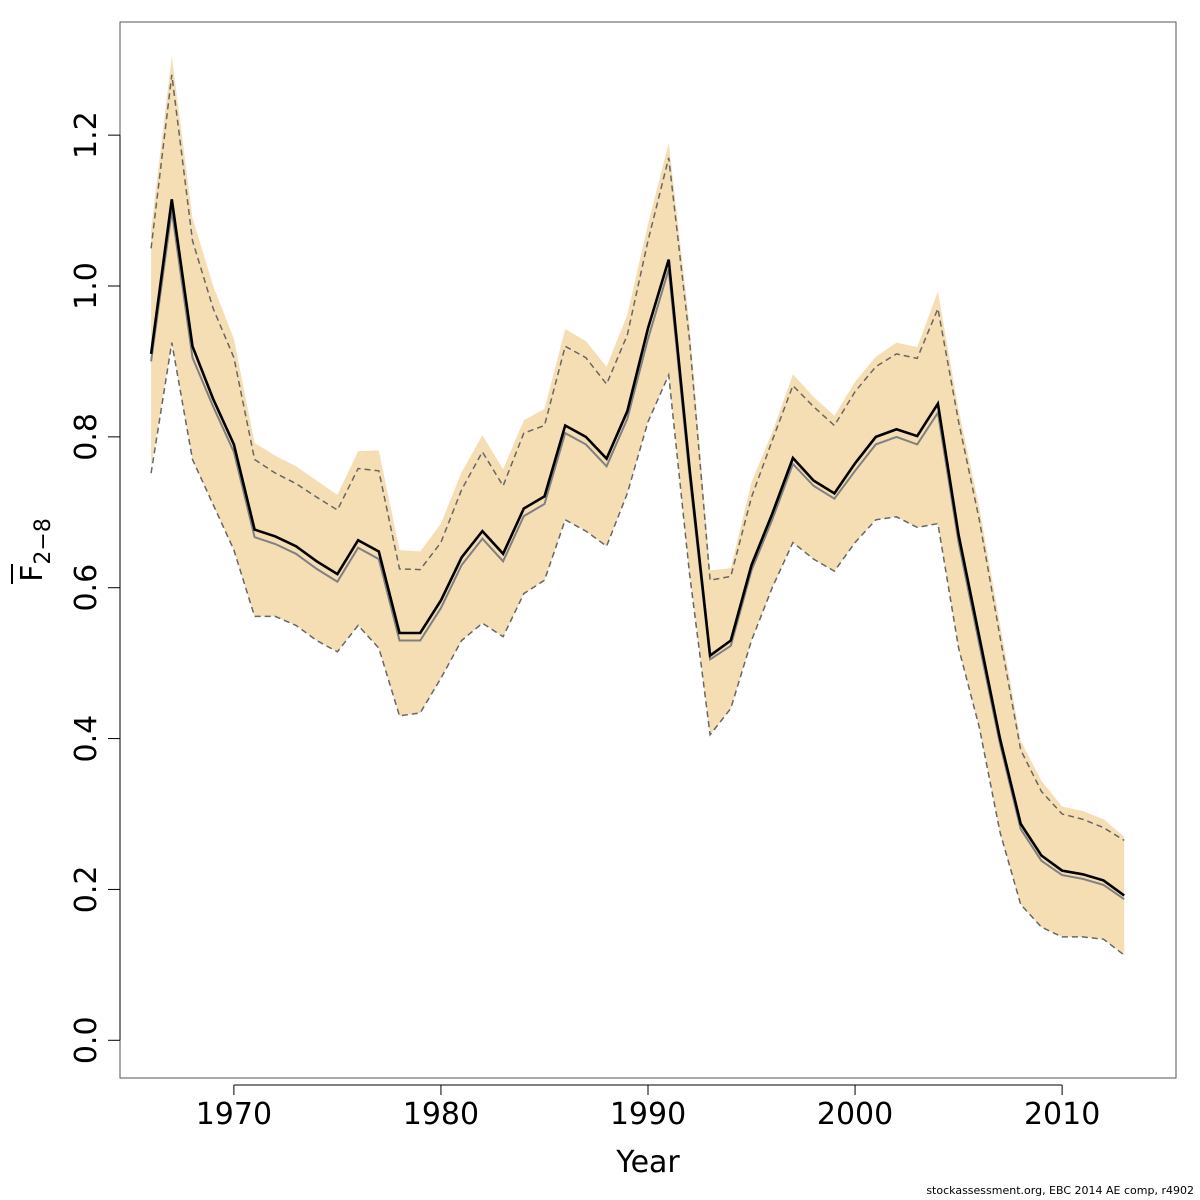  I want to click on y-tick-label: 0.4, so click(86, 739).